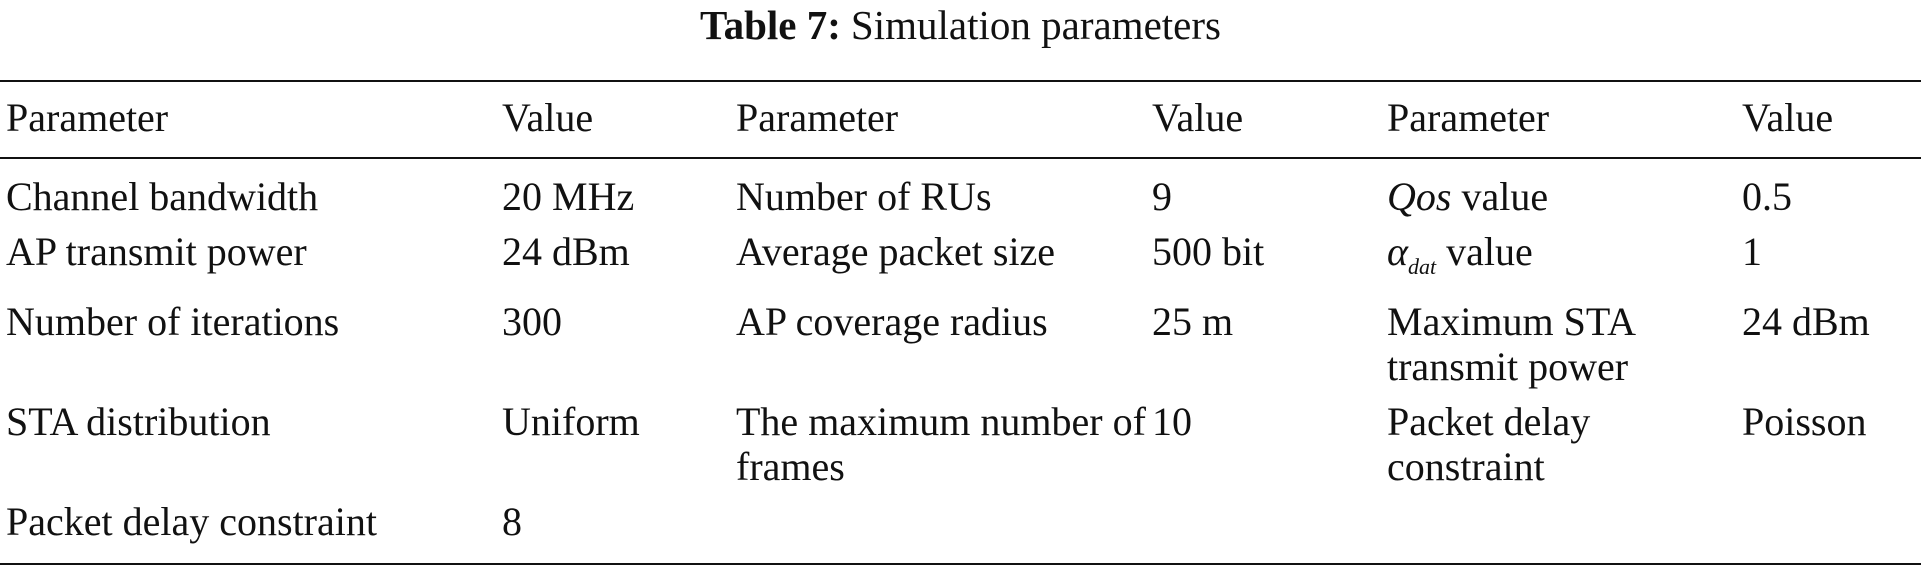 This screenshot has width=1921, height=571. I want to click on table-cell: 1, so click(1752, 251).